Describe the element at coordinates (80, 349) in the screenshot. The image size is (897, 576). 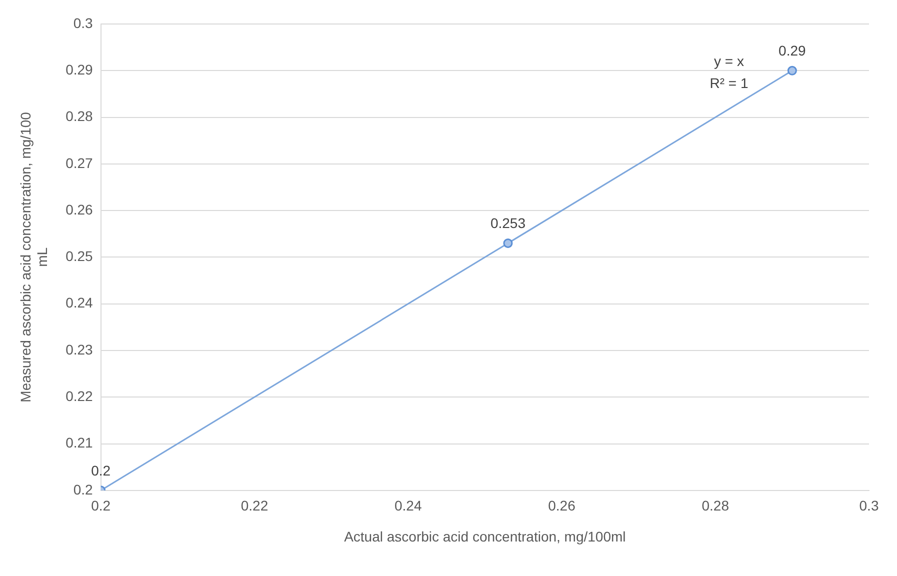
I see `y-tick-label: 0.23` at that location.